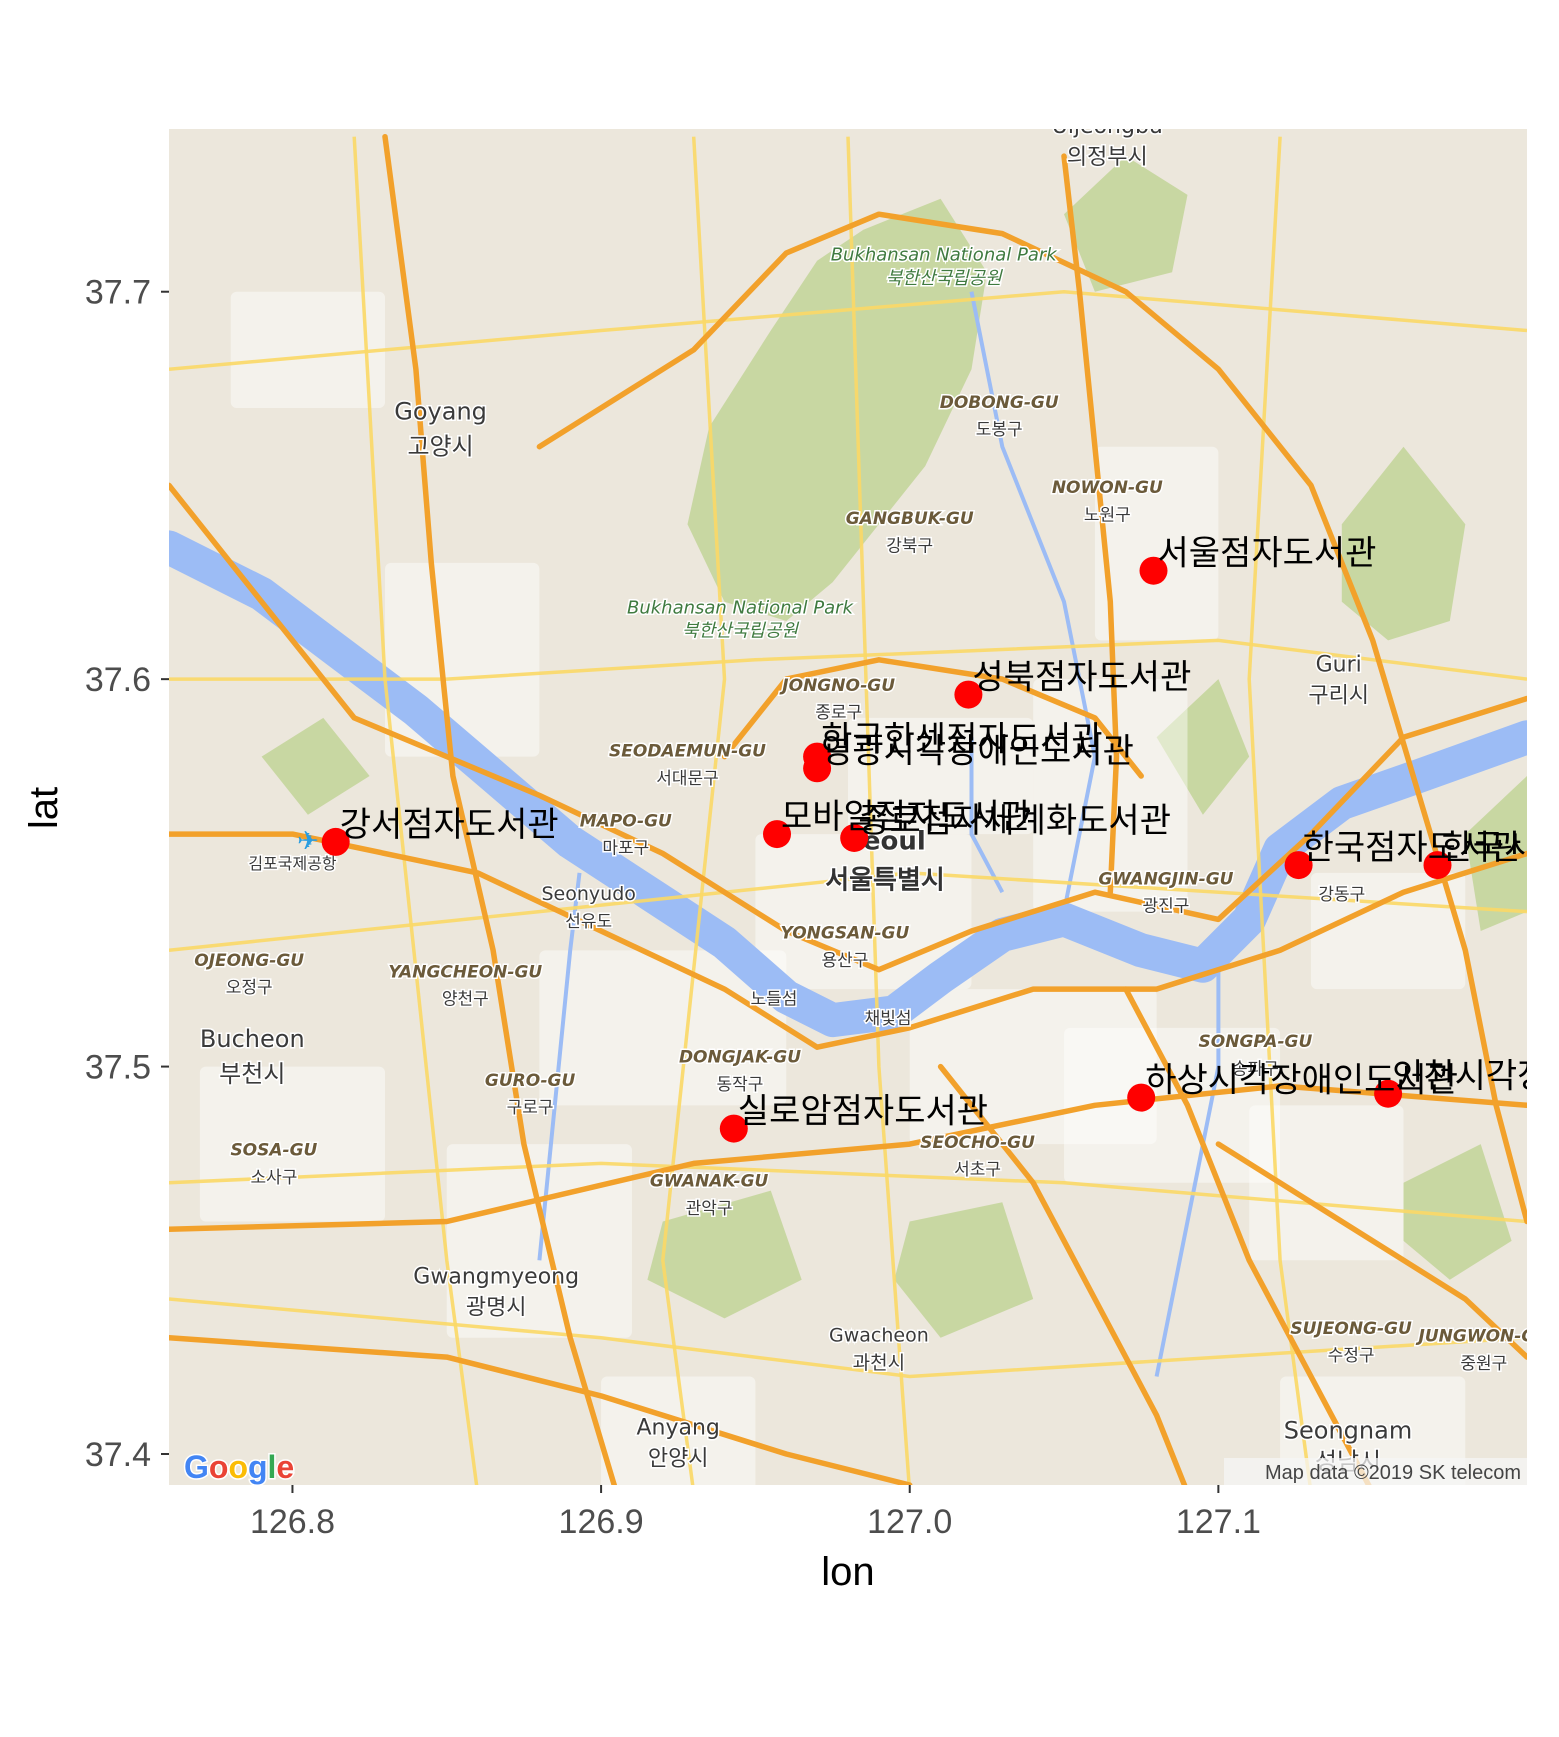 The image size is (1559, 1737). I want to click on place-label: Gwacheon, so click(879, 1336).